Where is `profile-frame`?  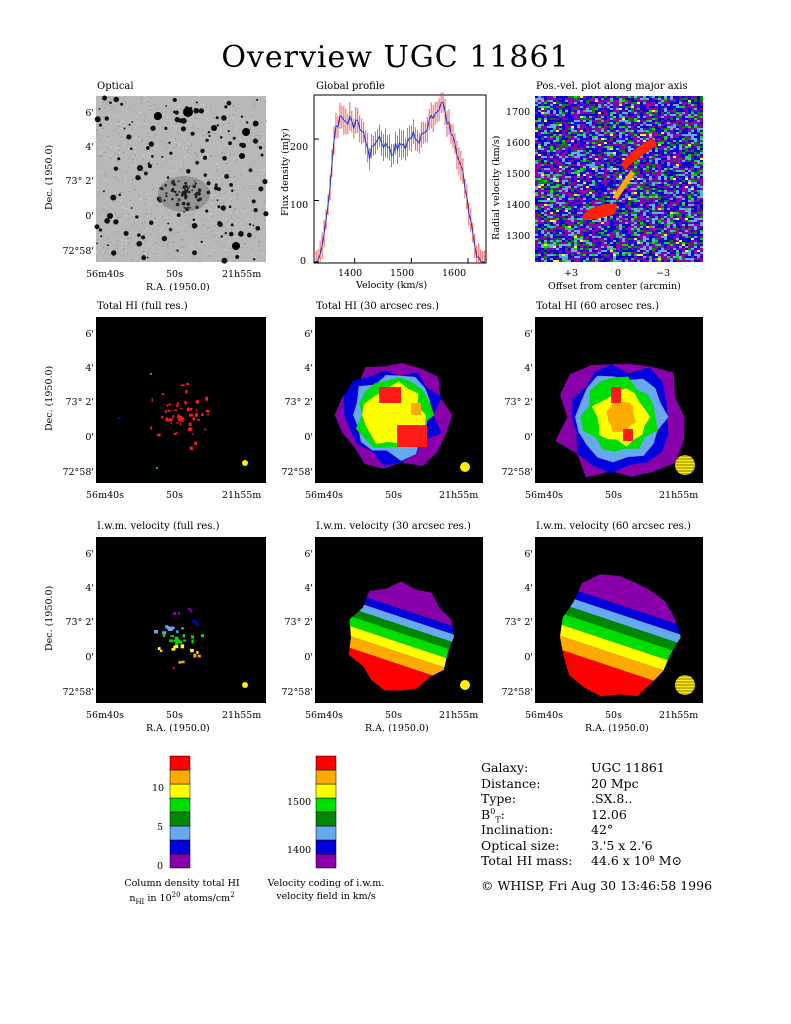 profile-frame is located at coordinates (400, 179).